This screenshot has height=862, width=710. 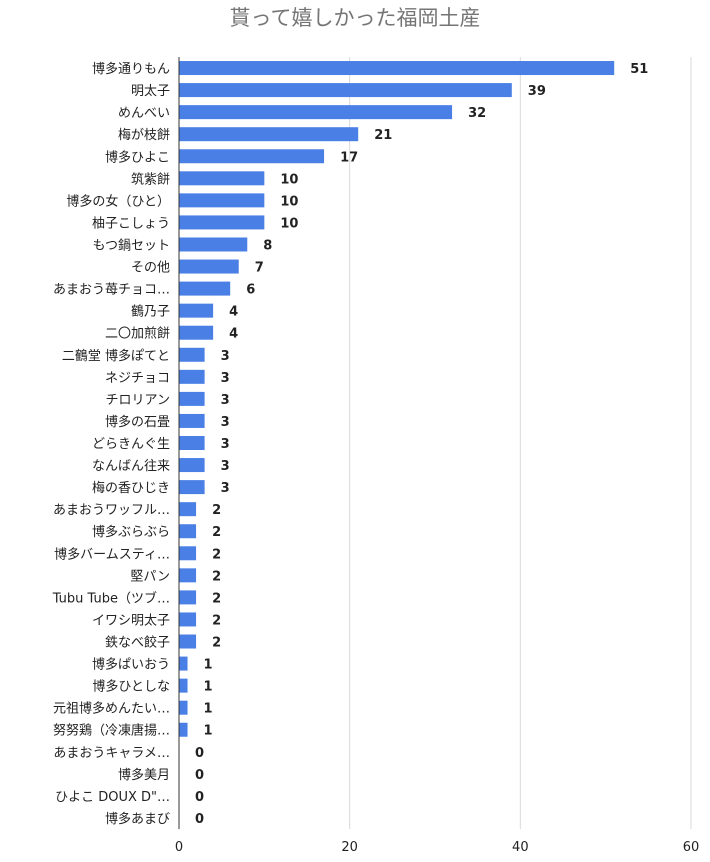 I want to click on category-label: どらきんぐ生, so click(x=131, y=444).